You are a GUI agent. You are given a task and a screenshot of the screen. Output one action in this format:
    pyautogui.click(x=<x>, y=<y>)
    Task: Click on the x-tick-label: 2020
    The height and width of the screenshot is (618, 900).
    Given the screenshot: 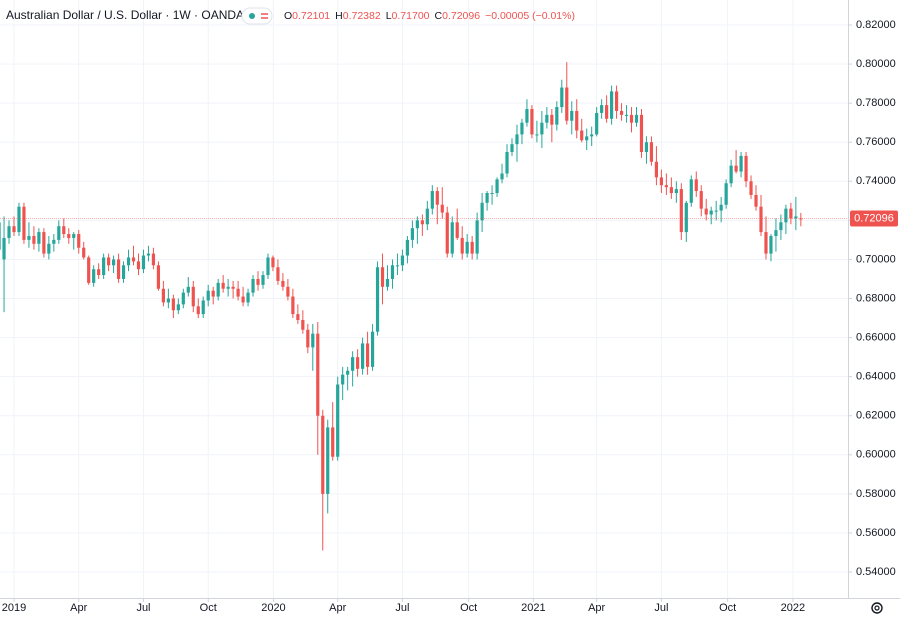 What is the action you would take?
    pyautogui.click(x=273, y=608)
    